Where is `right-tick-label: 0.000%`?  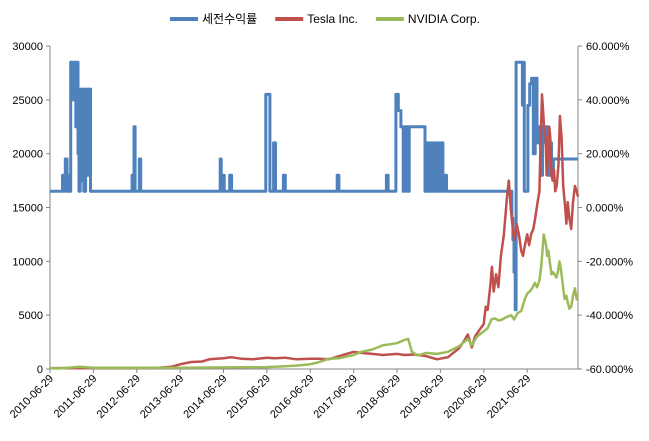 right-tick-label: 0.000% is located at coordinates (605, 209).